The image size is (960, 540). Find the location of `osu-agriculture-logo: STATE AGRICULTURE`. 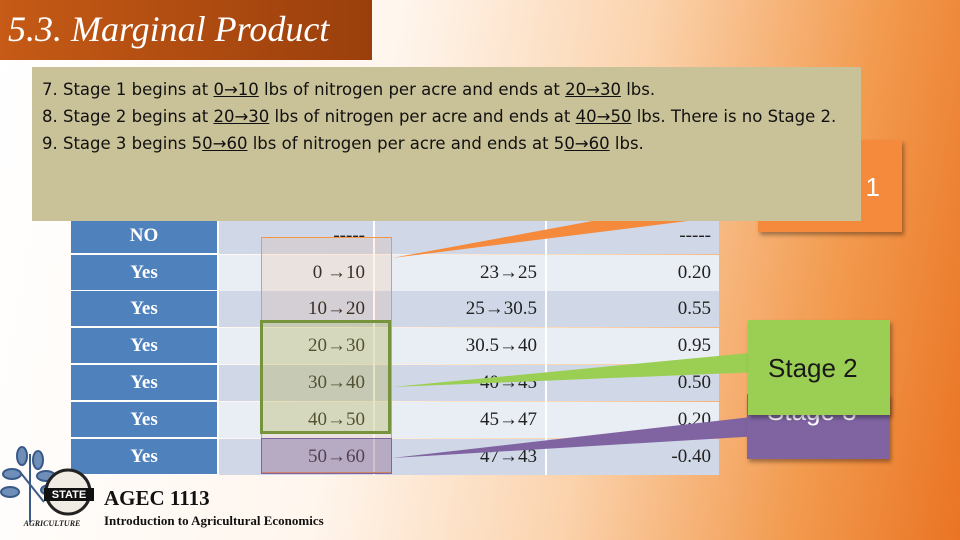

osu-agriculture-logo: STATE AGRICULTURE is located at coordinates (47, 487).